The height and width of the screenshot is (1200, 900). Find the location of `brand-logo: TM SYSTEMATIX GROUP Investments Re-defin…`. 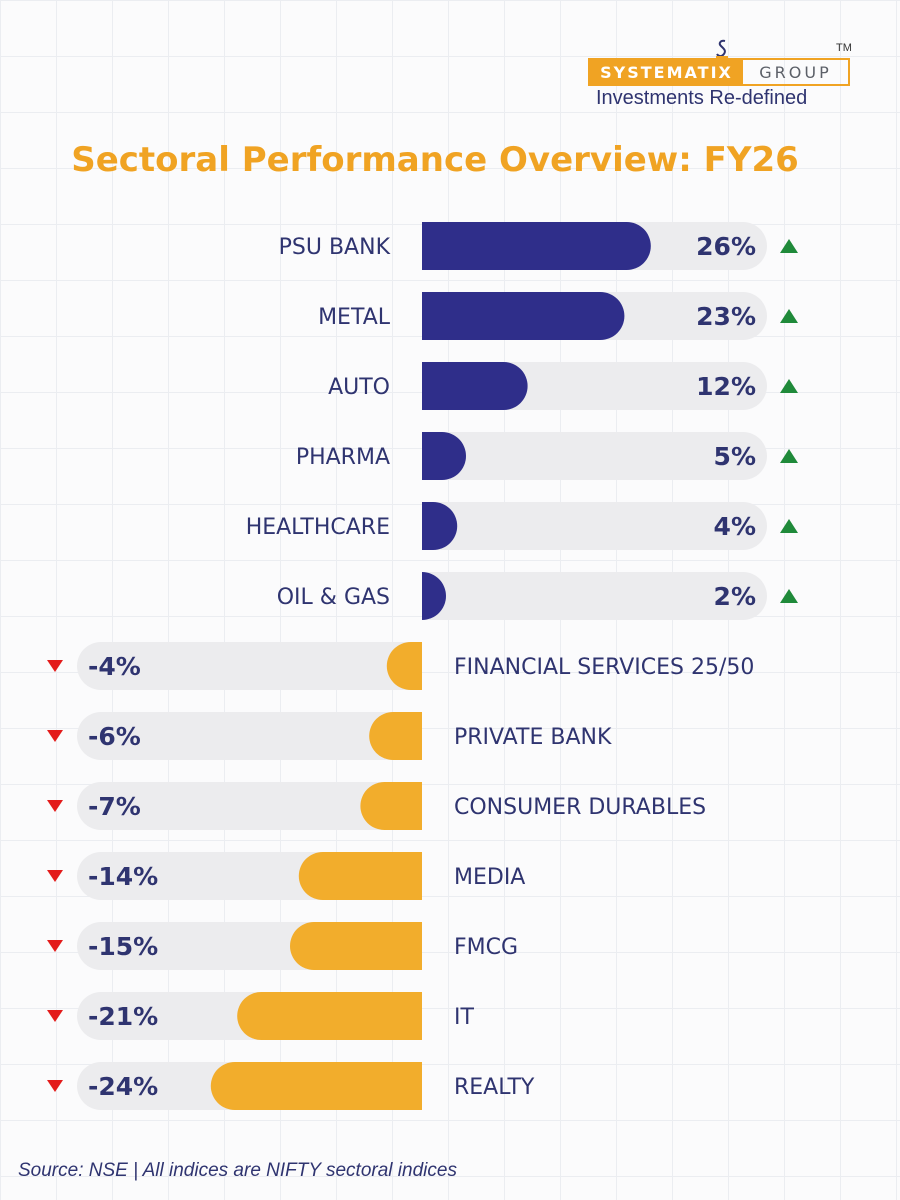

brand-logo: TM SYSTEMATIX GROUP Investments Re-defin… is located at coordinates (723, 78).